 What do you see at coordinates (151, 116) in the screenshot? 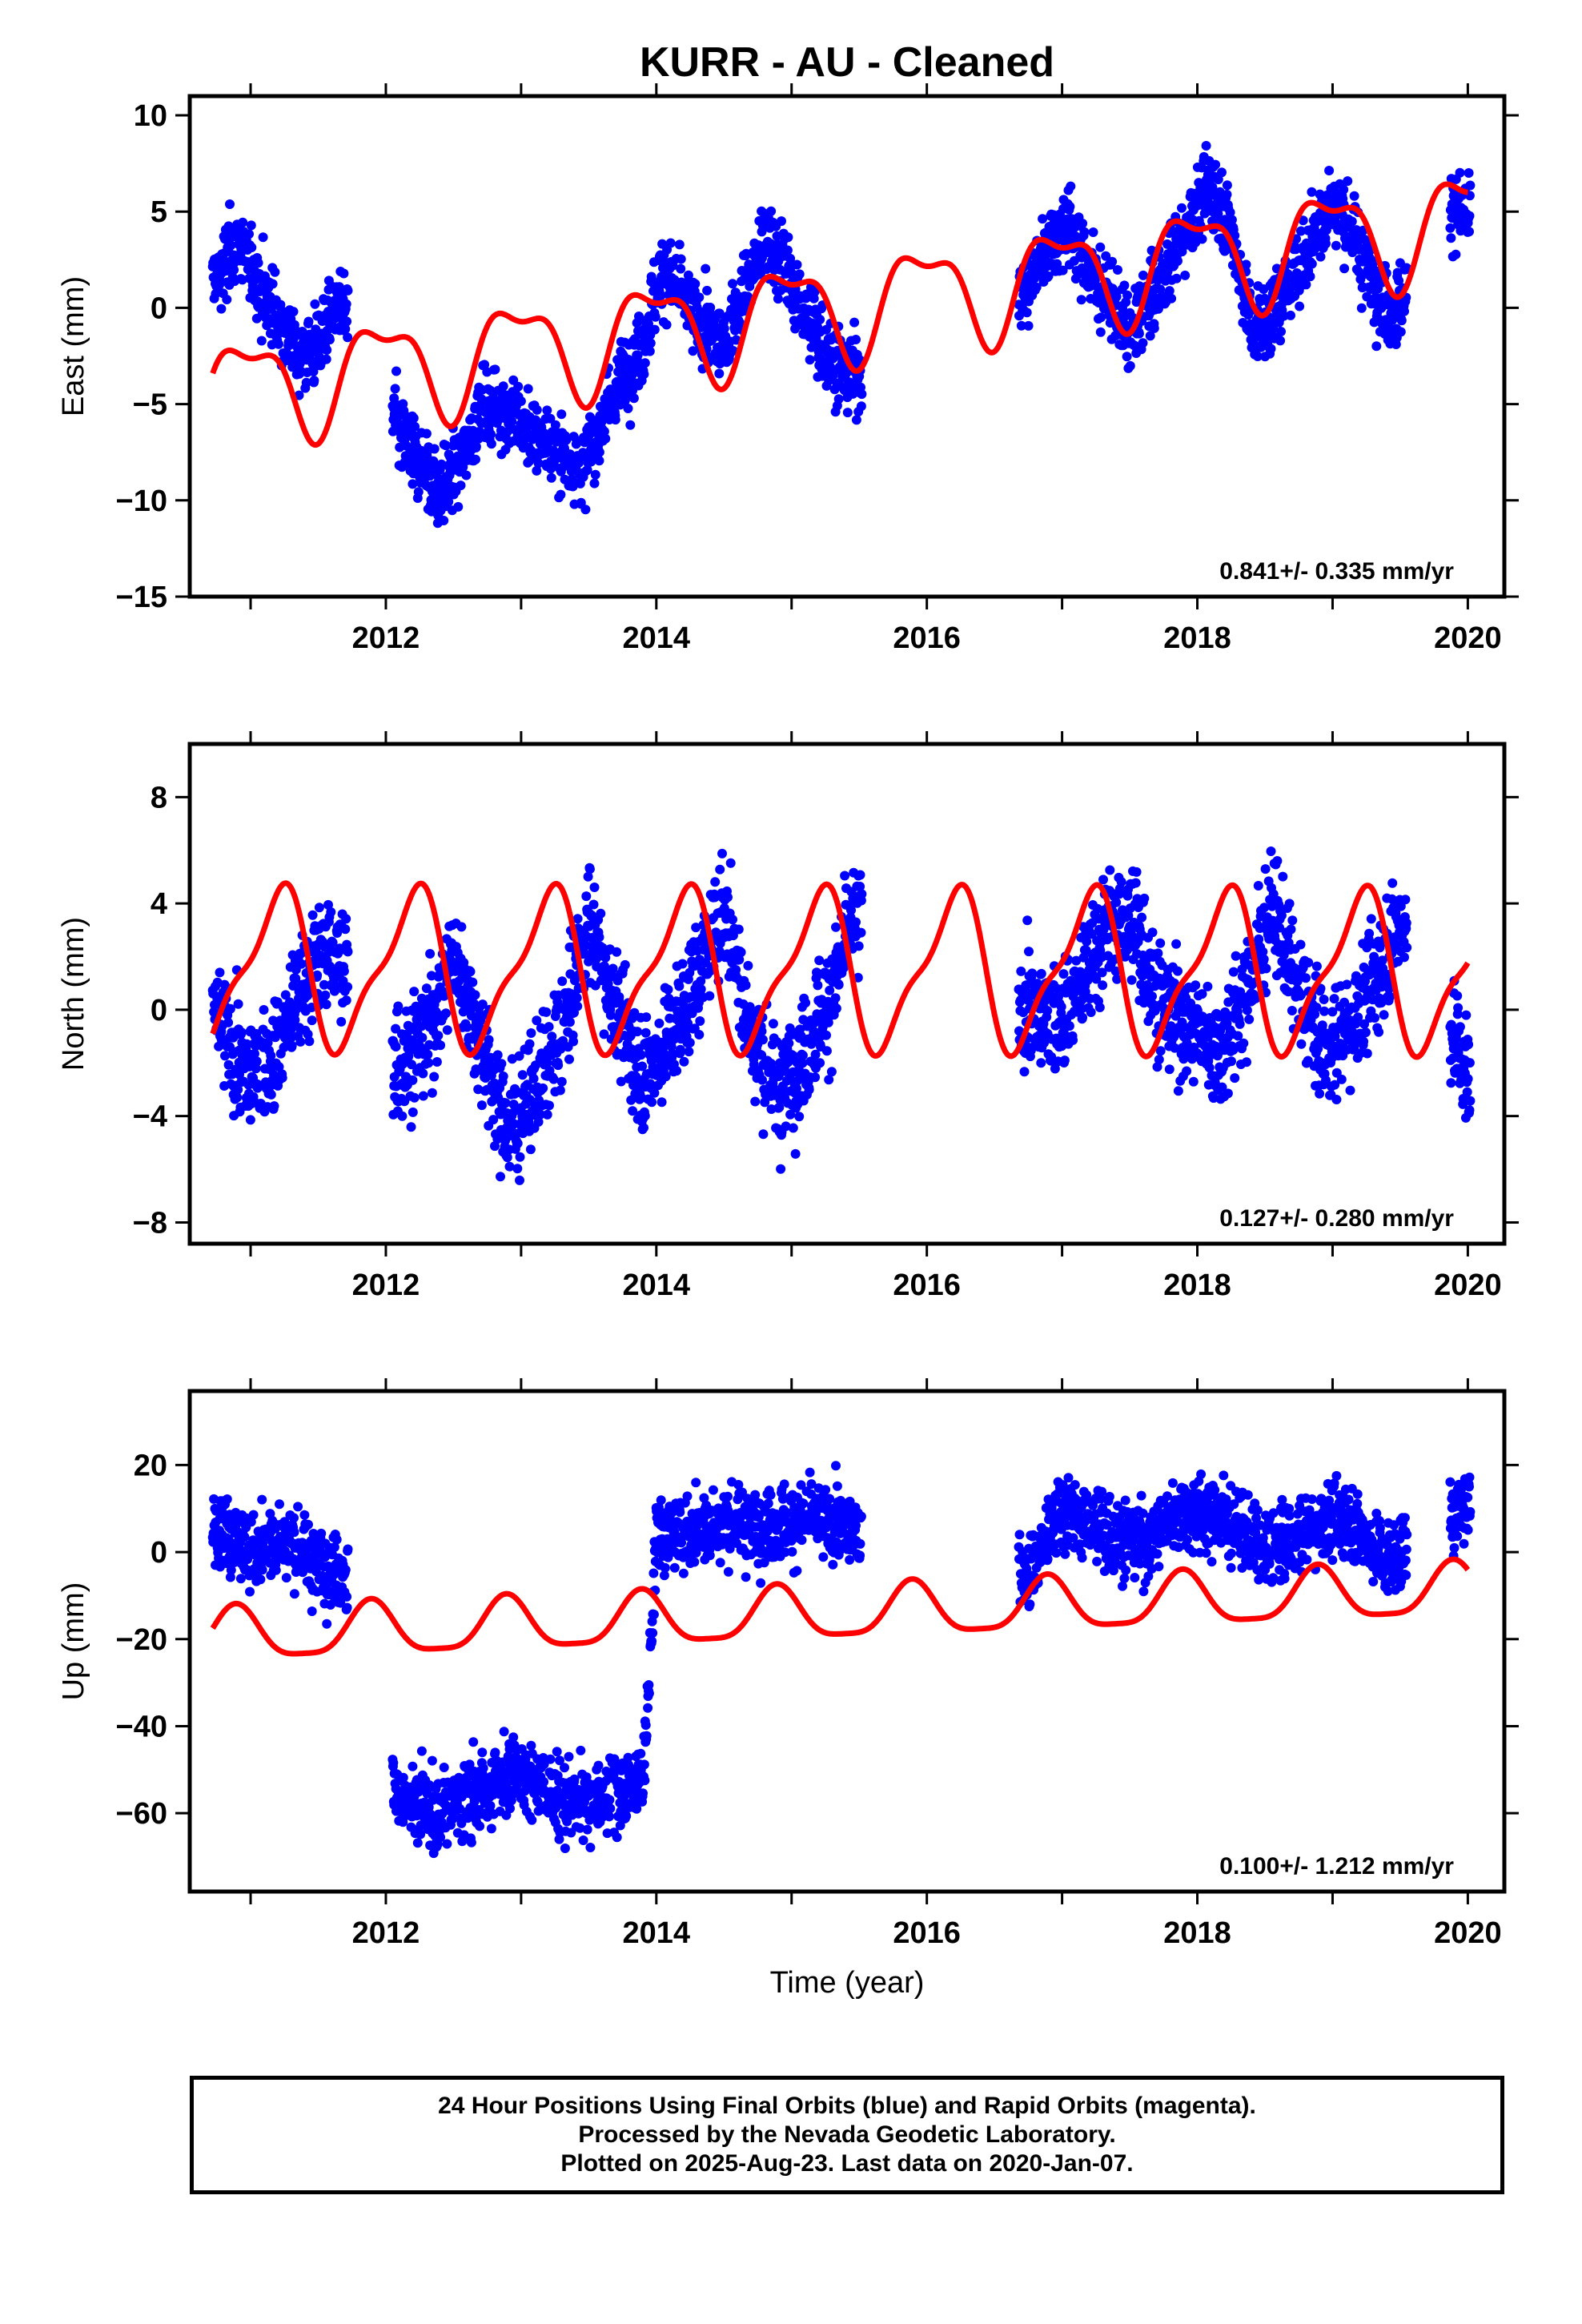
I see `y-tick-label: 10` at bounding box center [151, 116].